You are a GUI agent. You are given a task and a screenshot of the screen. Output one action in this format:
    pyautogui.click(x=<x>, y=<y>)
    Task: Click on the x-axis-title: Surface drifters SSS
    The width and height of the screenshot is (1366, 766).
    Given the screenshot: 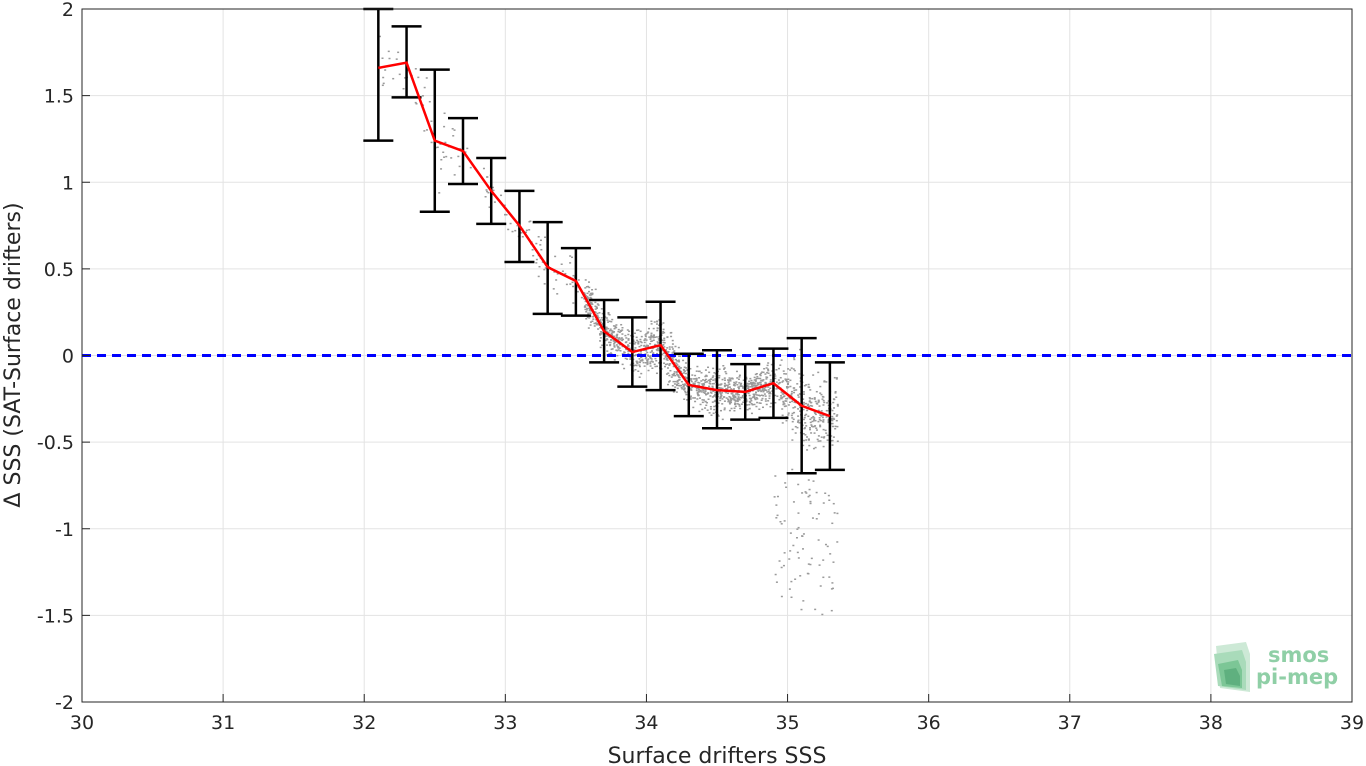 What is the action you would take?
    pyautogui.click(x=717, y=755)
    